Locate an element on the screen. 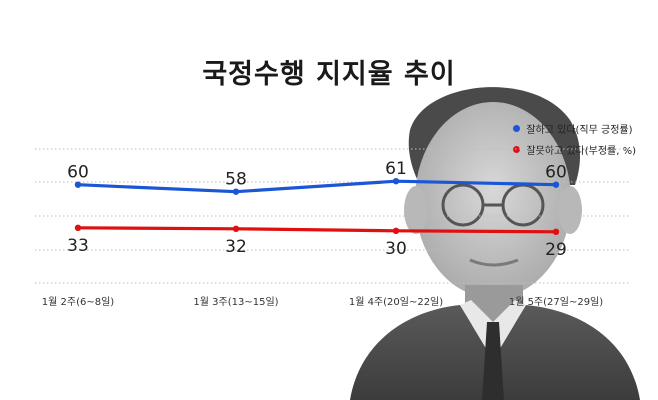 Image resolution: width=658 pixels, height=400 pixels. data-label-0-3: 60 is located at coordinates (556, 173).